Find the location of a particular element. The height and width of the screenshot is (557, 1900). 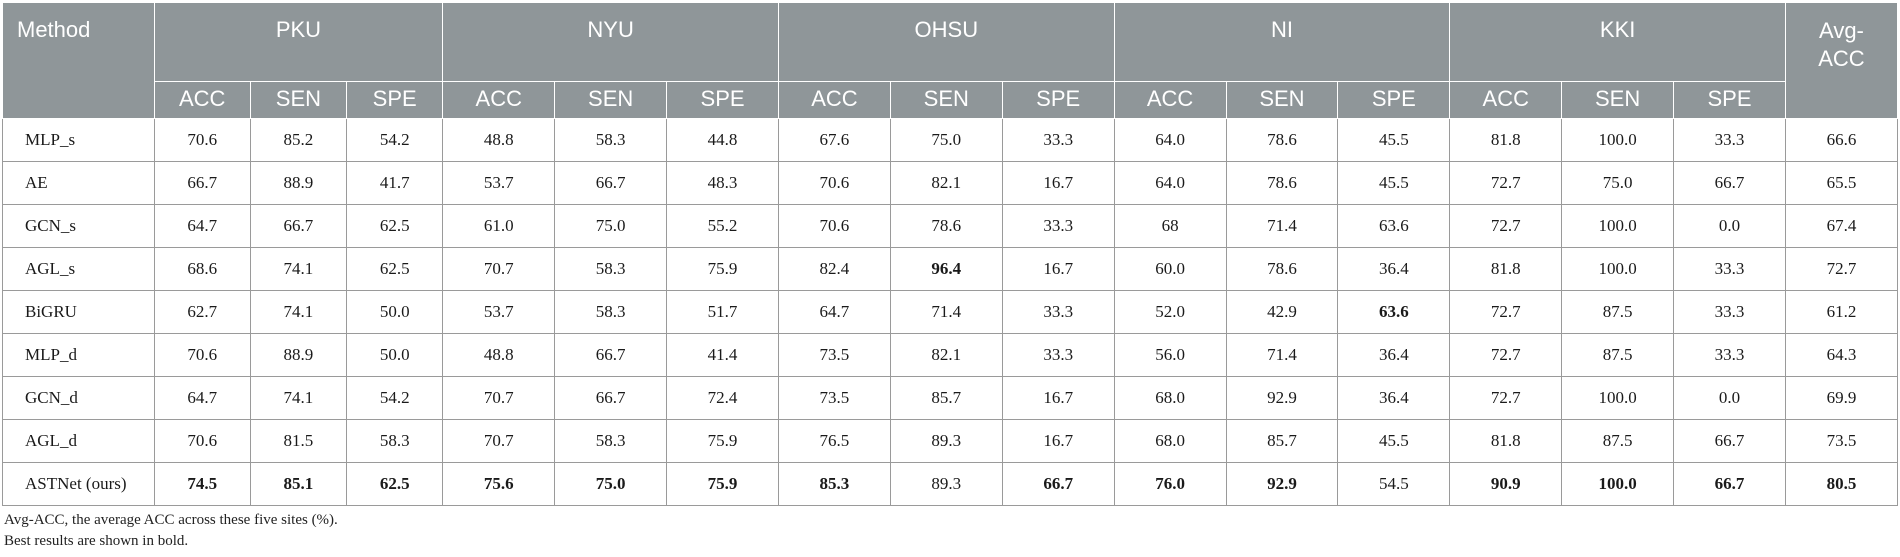

metric-header-ohsu-acc: ACC is located at coordinates (834, 100).